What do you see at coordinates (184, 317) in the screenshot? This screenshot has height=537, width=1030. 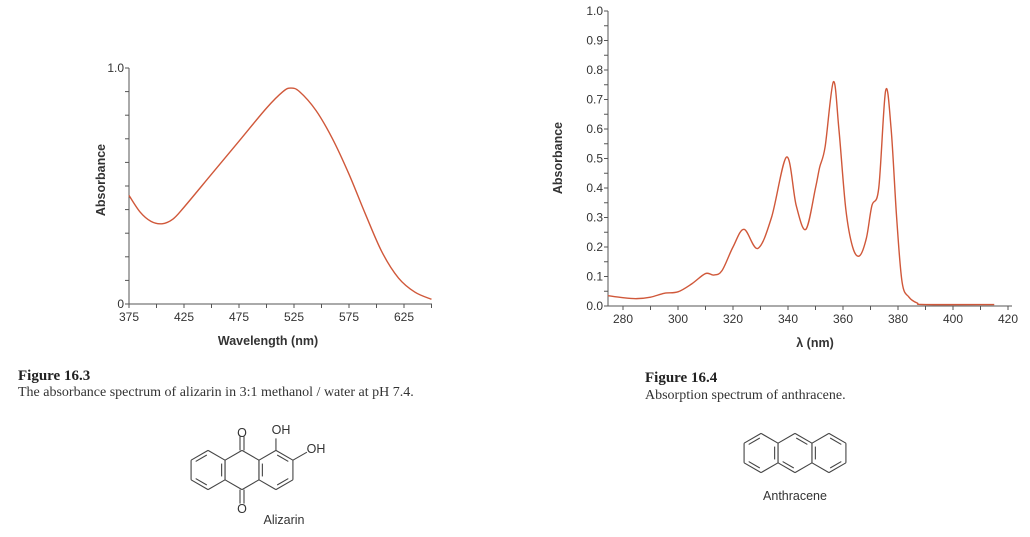 I see `x-tick-label: 425` at bounding box center [184, 317].